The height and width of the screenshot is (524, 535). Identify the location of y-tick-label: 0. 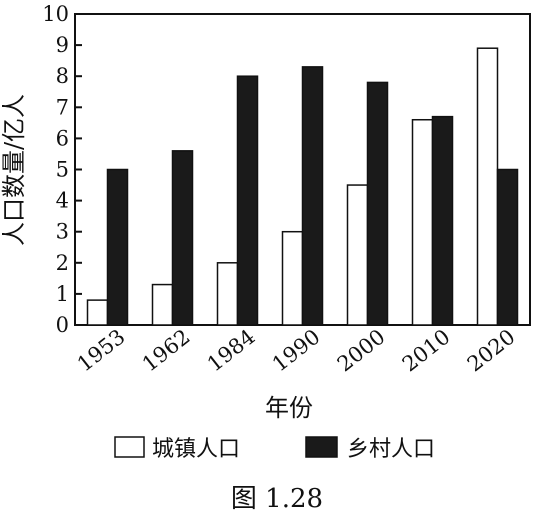
(62, 325).